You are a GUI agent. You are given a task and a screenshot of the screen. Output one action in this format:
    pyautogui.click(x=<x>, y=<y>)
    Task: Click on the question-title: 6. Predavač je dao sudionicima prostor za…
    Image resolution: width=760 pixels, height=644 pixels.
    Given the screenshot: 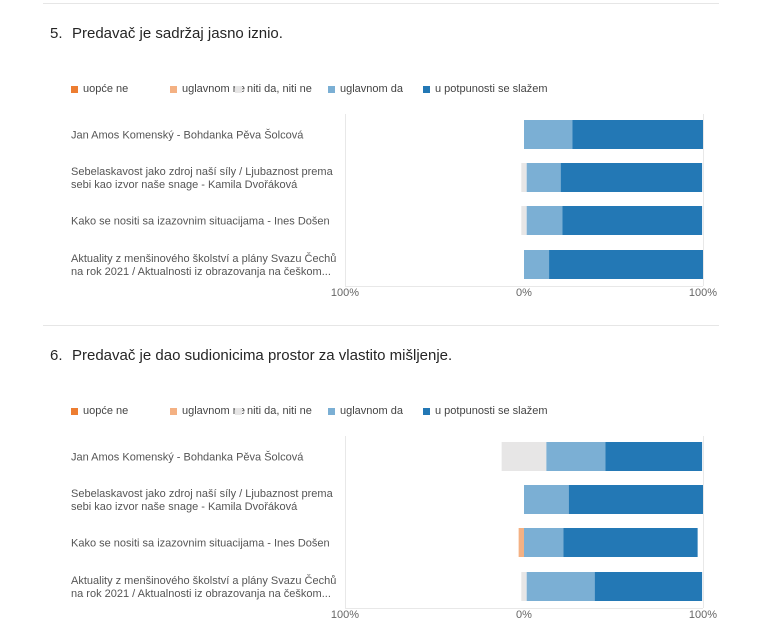 What is the action you would take?
    pyautogui.click(x=251, y=355)
    